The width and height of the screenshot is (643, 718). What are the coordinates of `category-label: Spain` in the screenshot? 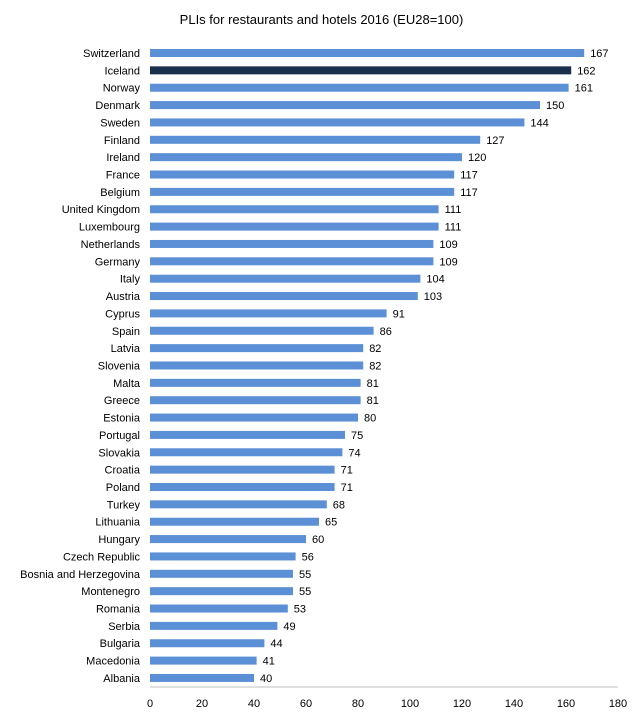 It's located at (126, 332).